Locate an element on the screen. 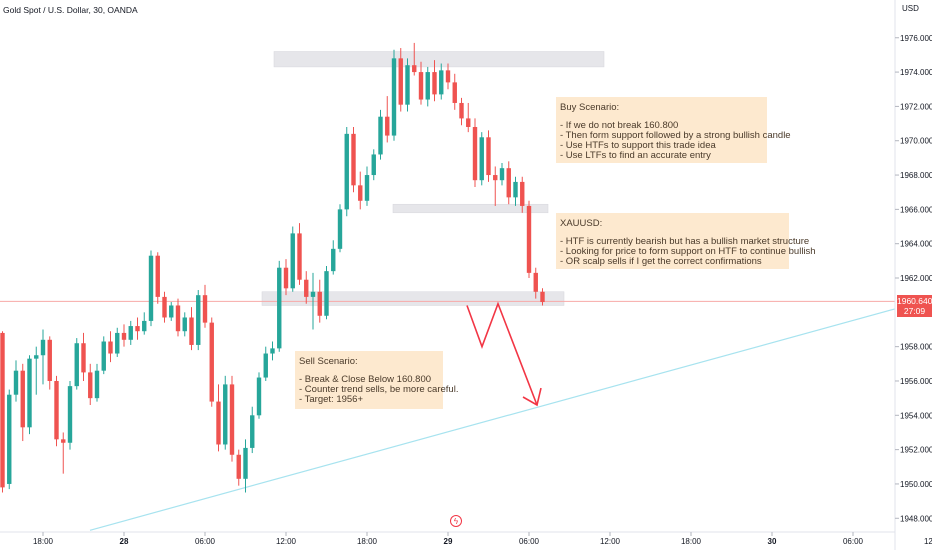  current-price: 1960.640 is located at coordinates (914, 301).